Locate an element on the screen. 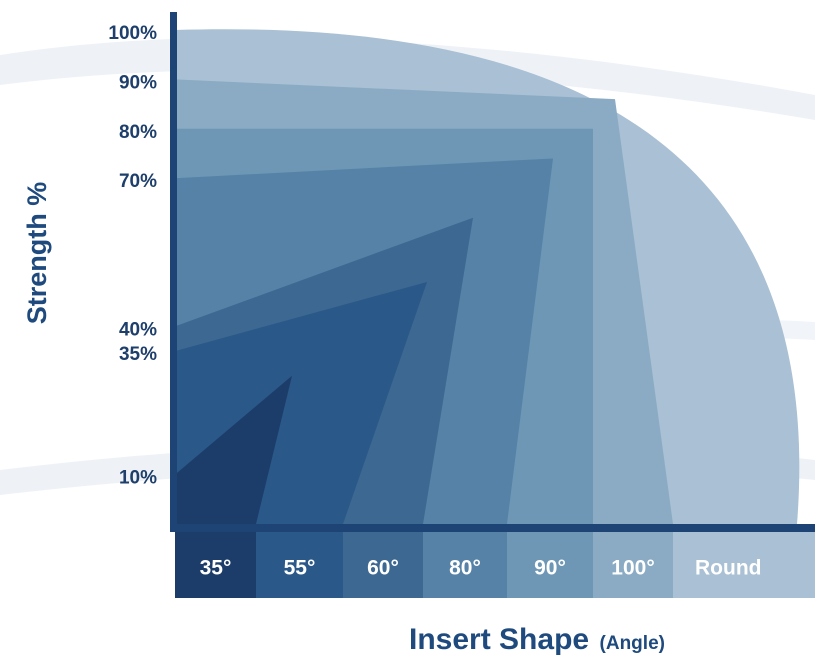 This screenshot has height=662, width=815. y-tick-label: 100% is located at coordinates (132, 33).